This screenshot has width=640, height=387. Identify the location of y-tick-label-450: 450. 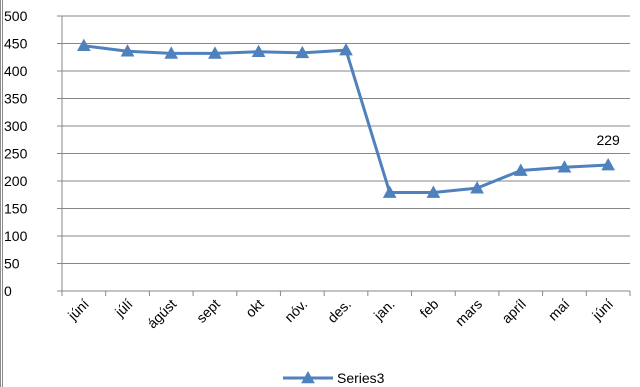
(16, 44).